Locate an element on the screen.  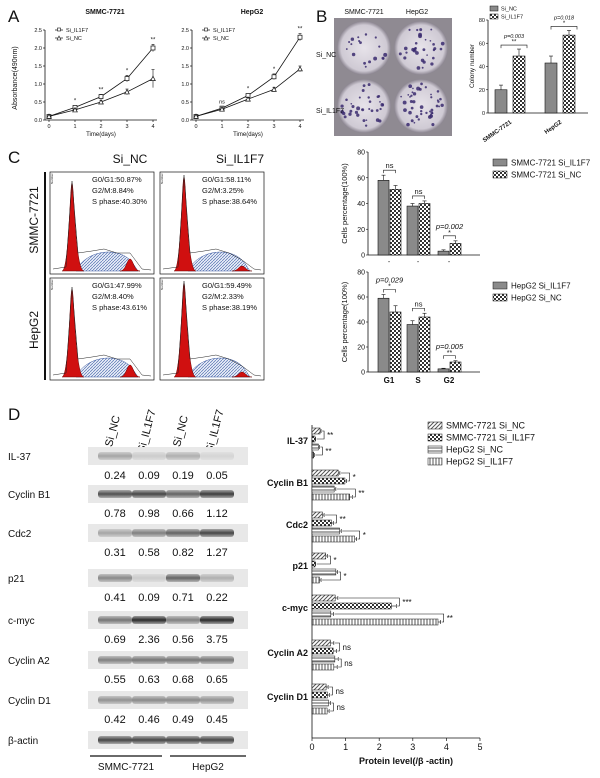
histogram-stat: G2/M:8.84% is located at coordinates (113, 190).